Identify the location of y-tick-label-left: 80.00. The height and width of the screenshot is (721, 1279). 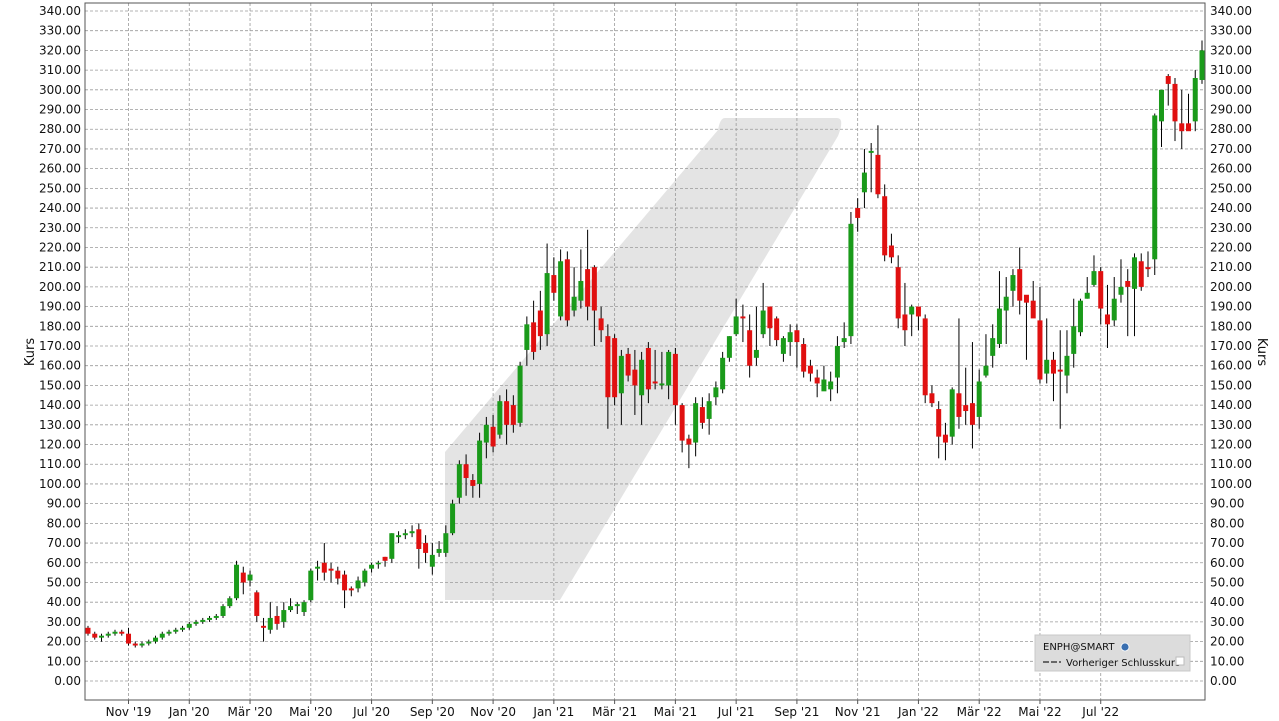
(64, 523).